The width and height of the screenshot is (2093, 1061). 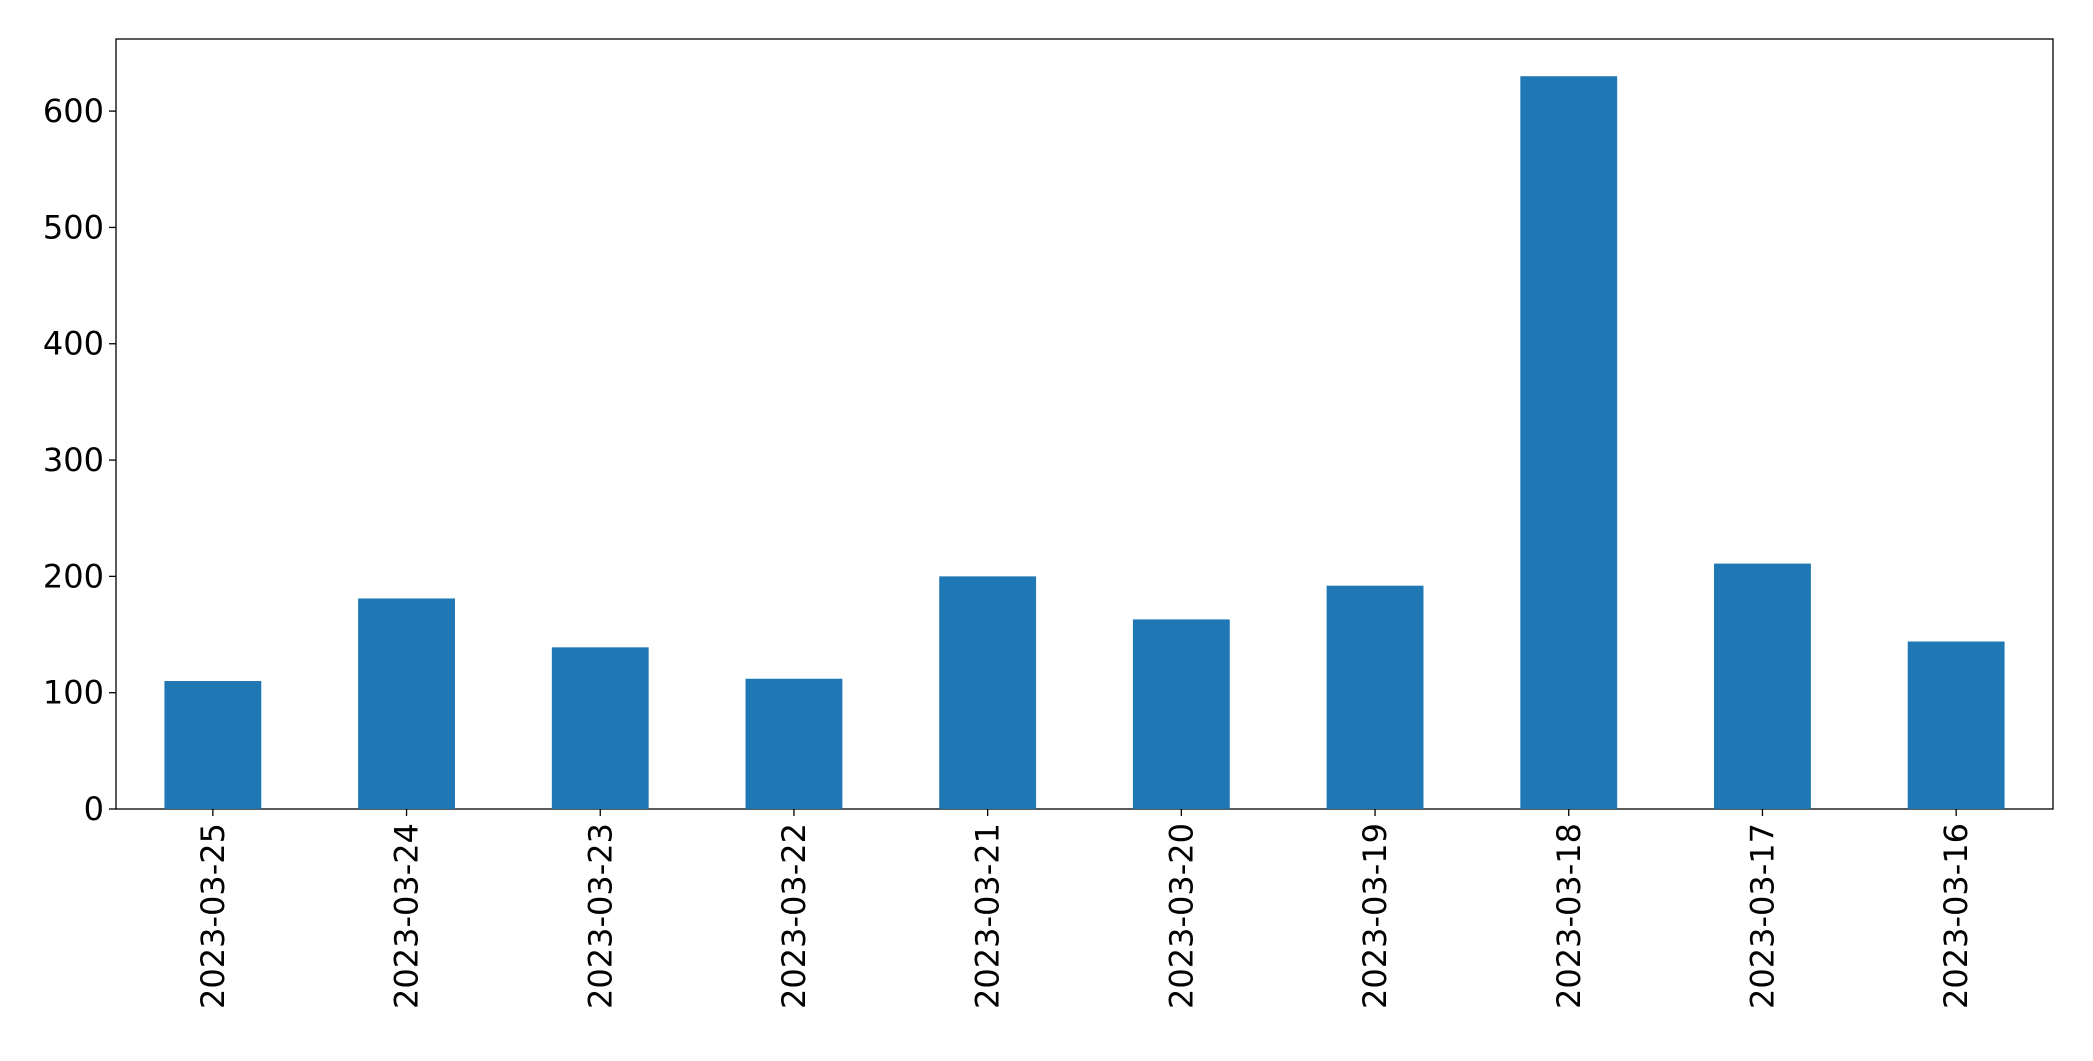 What do you see at coordinates (73, 693) in the screenshot?
I see `y-tick-label: 100` at bounding box center [73, 693].